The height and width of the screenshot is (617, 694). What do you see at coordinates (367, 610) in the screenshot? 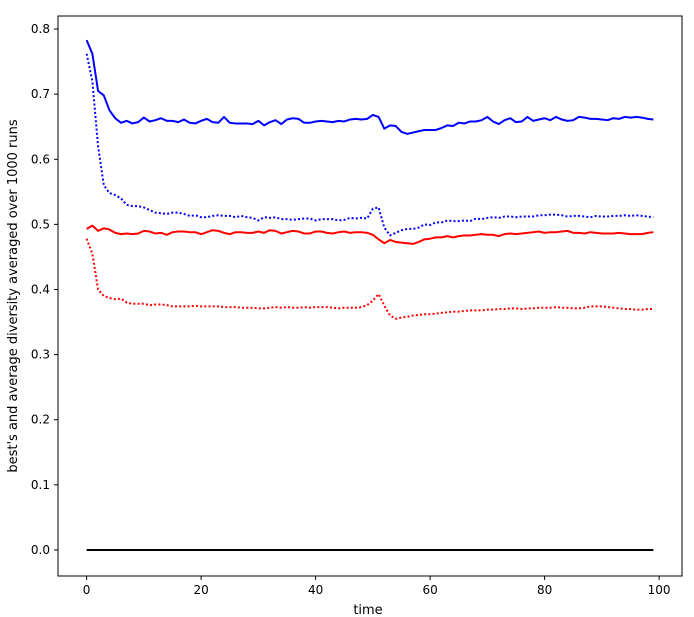
I see `x-axis-label: time` at bounding box center [367, 610].